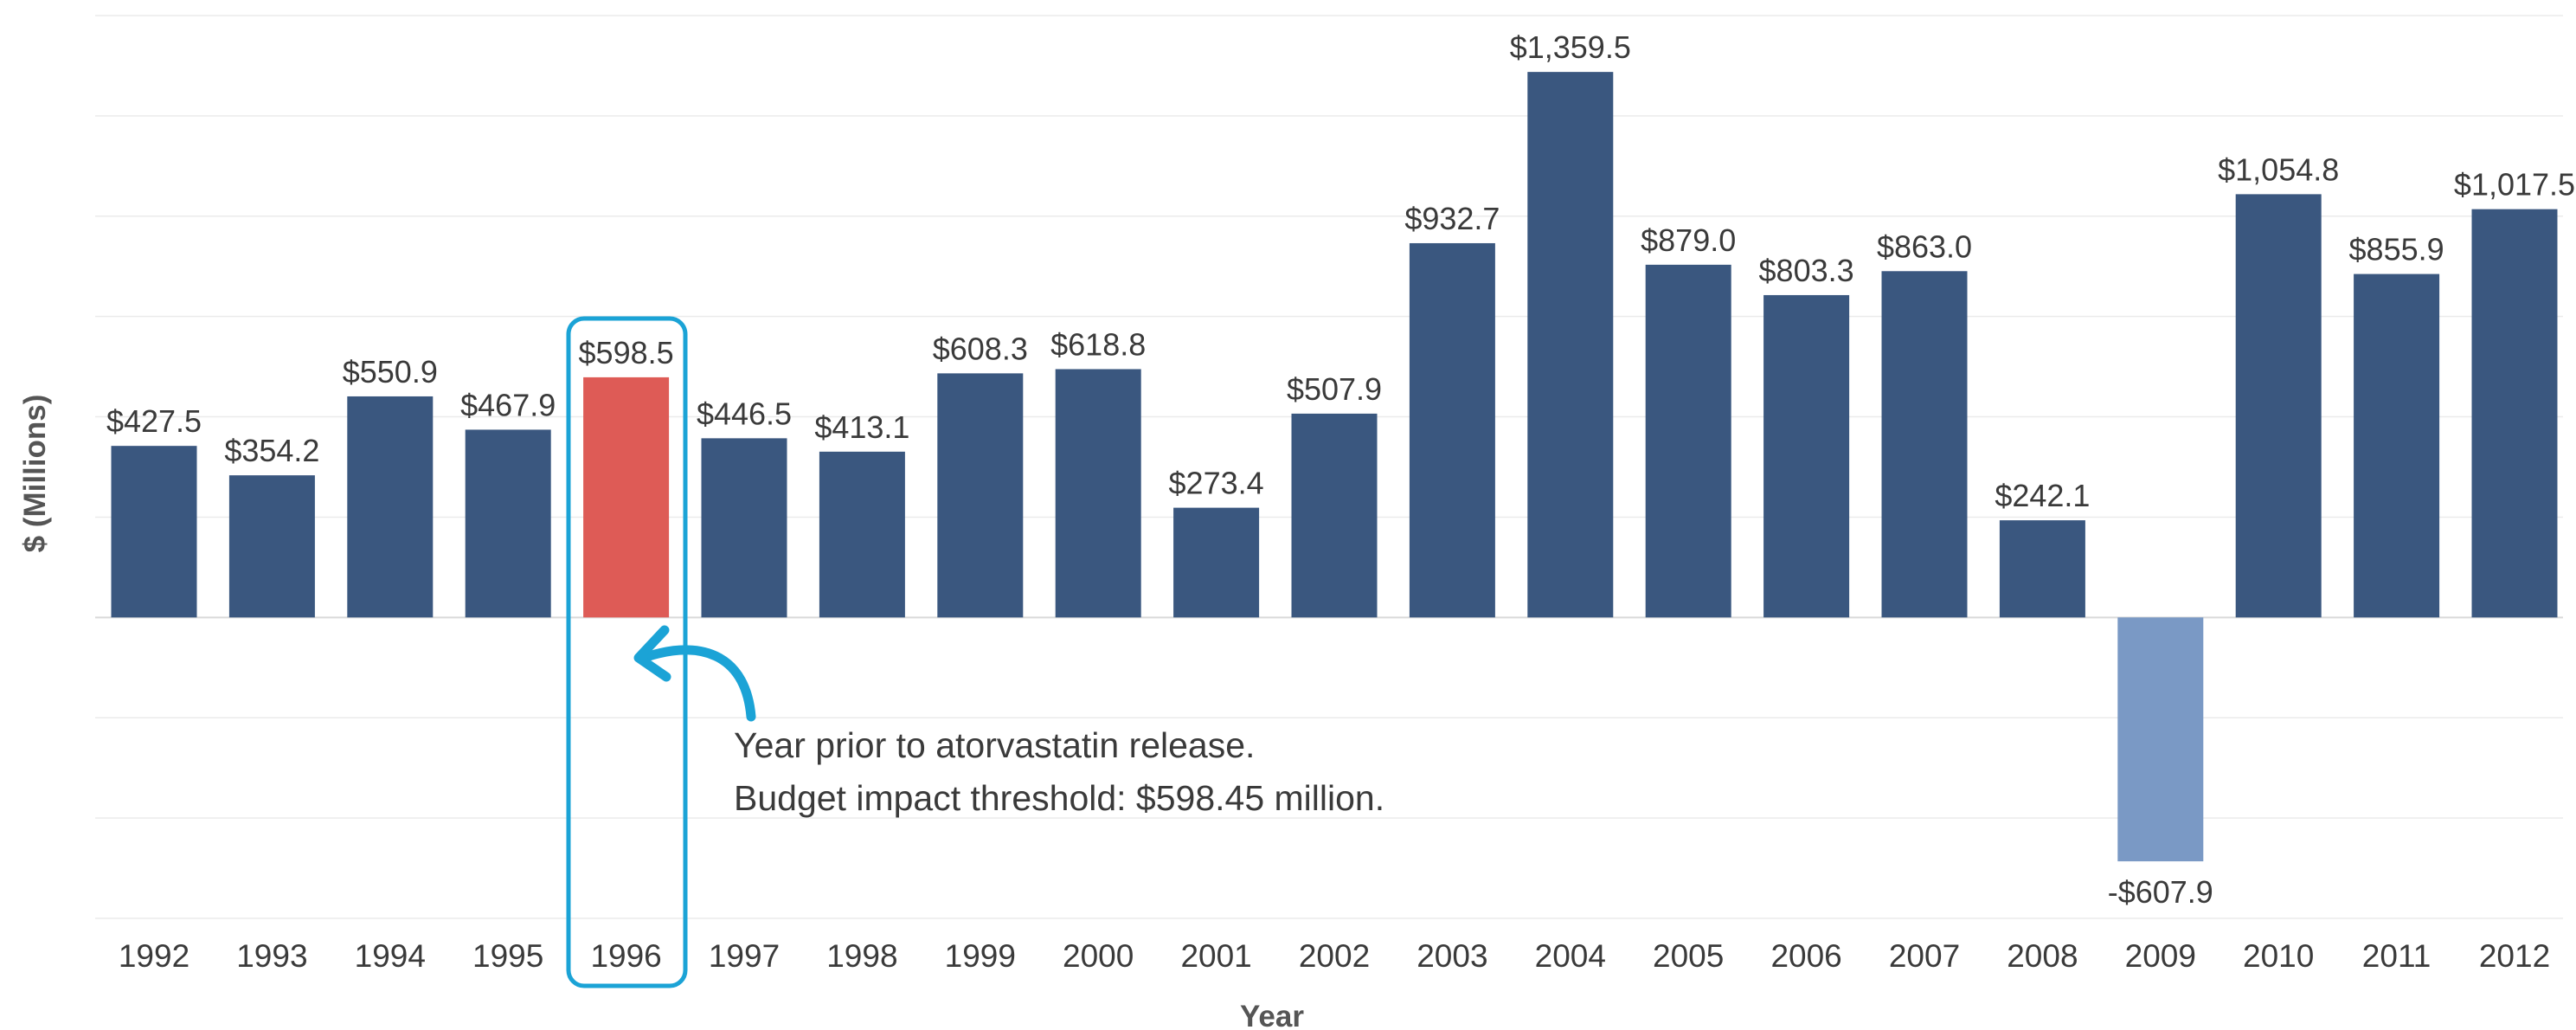 The width and height of the screenshot is (2576, 1030). What do you see at coordinates (744, 528) in the screenshot?
I see `bar-1997` at bounding box center [744, 528].